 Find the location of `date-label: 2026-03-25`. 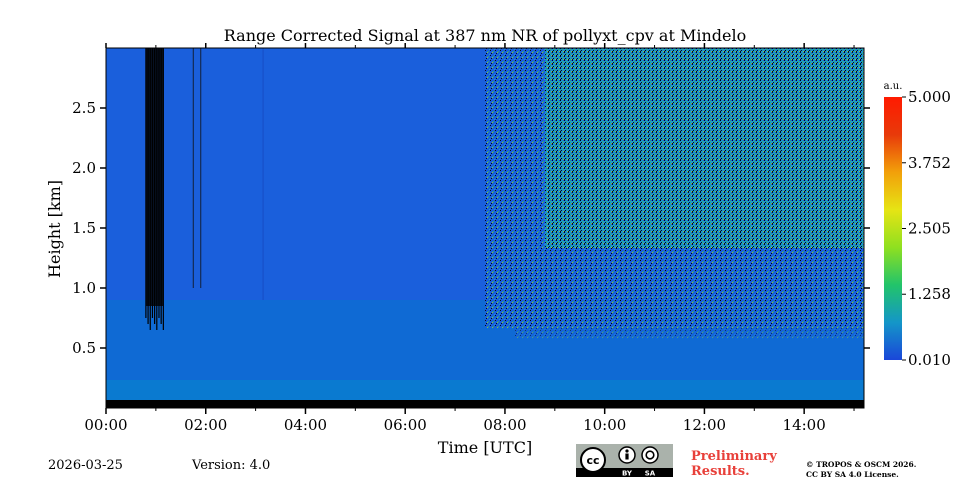

date-label: 2026-03-25 is located at coordinates (85, 465).